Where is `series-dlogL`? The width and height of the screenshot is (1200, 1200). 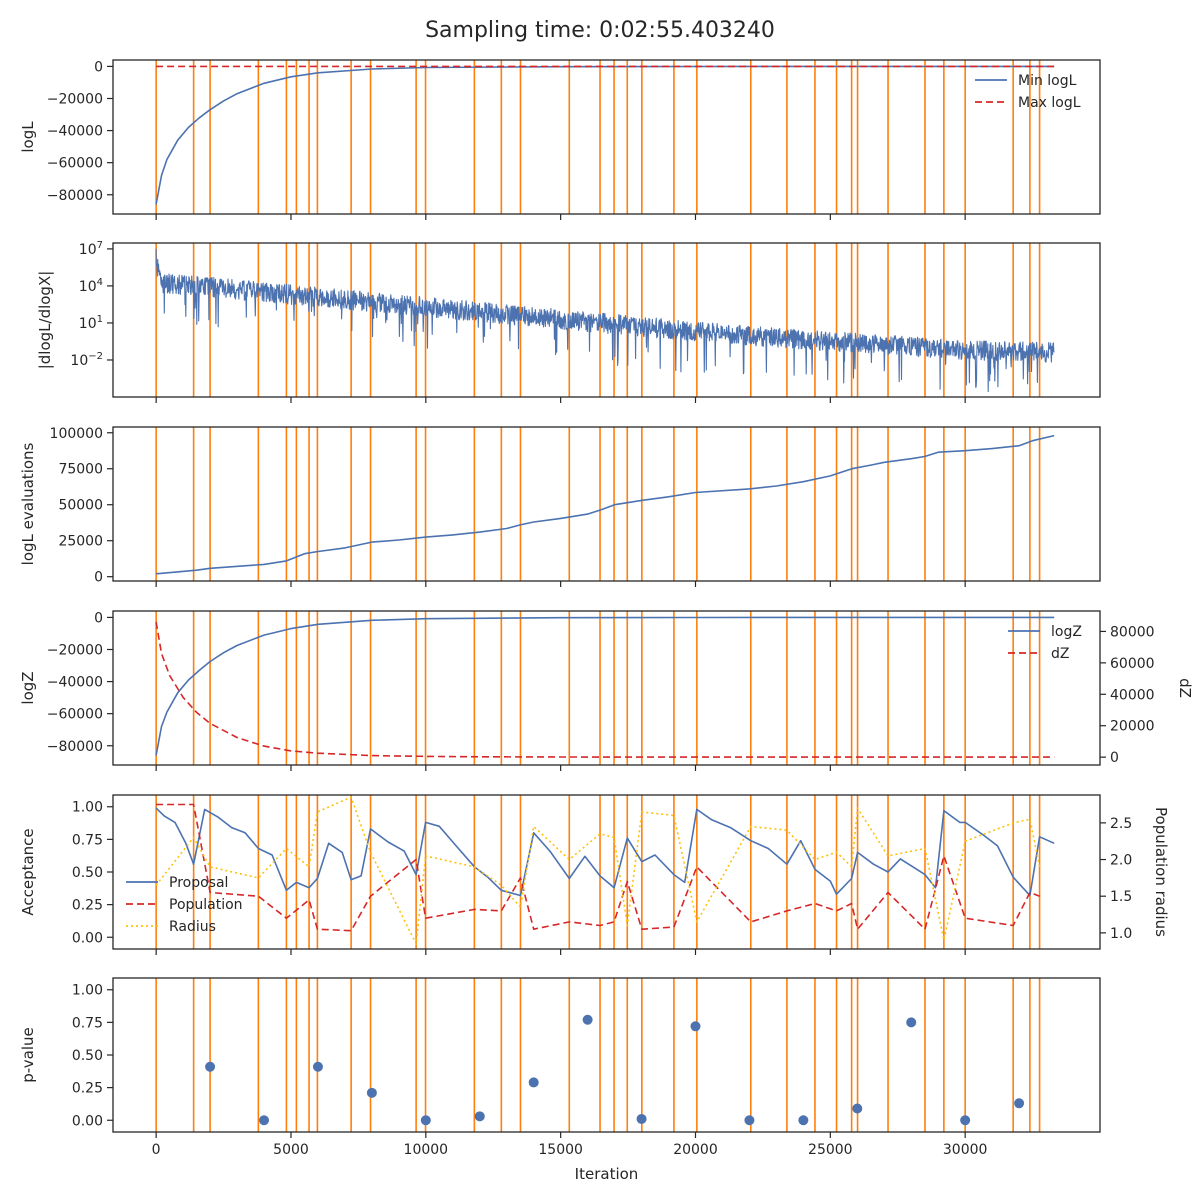 series-dlogL is located at coordinates (605, 320).